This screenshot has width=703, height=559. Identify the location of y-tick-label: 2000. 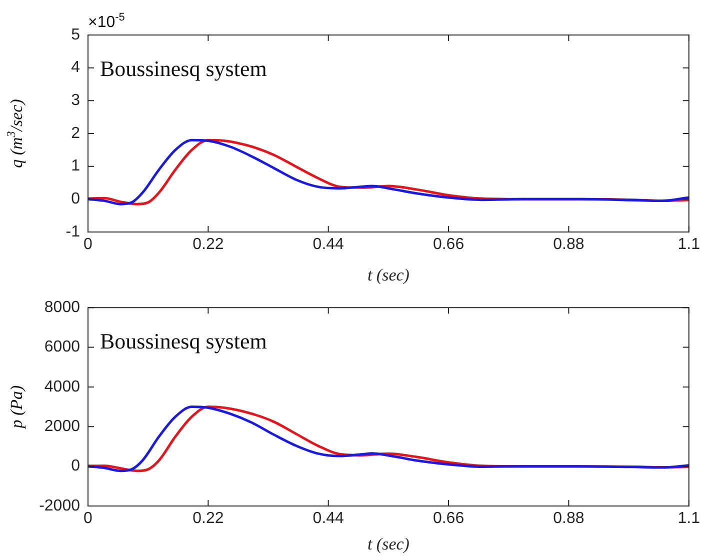
(62, 427).